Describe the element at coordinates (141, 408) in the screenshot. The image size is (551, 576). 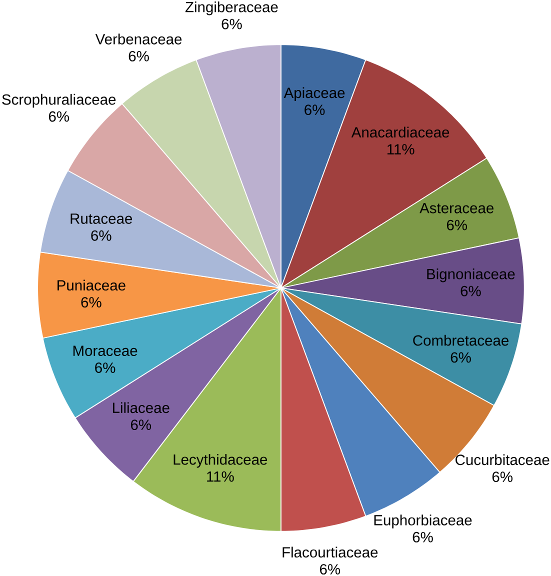
I see `slice-label: Liliaceae` at that location.